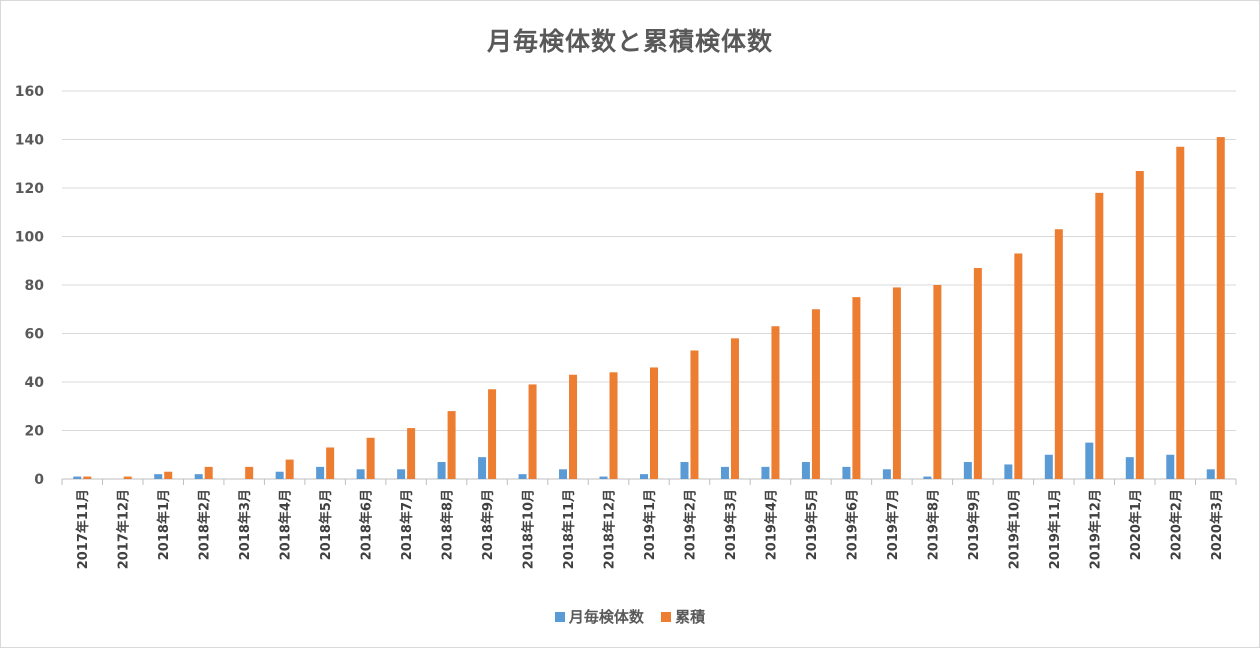  I want to click on y-tick-label: 140, so click(29, 141).